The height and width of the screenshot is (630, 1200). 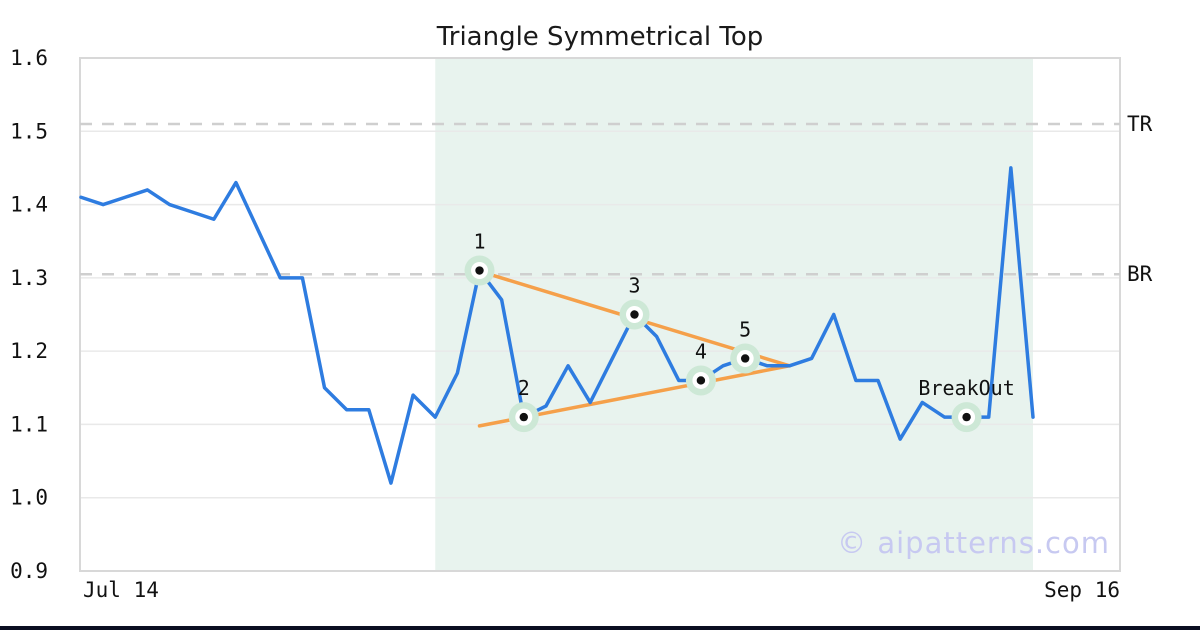 I want to click on y-tick-label: 1.2, so click(x=29, y=351).